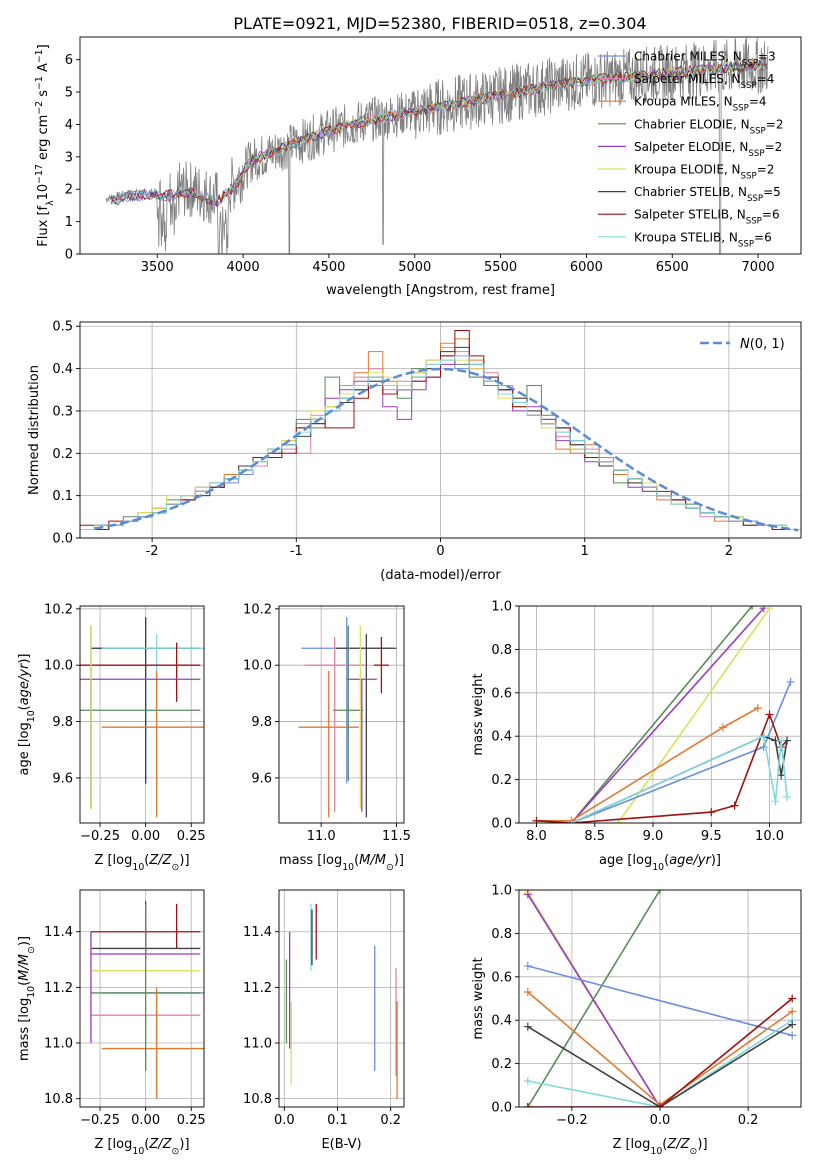  What do you see at coordinates (762, 344) in the screenshot?
I see `legend-label: N(0, 1)` at bounding box center [762, 344].